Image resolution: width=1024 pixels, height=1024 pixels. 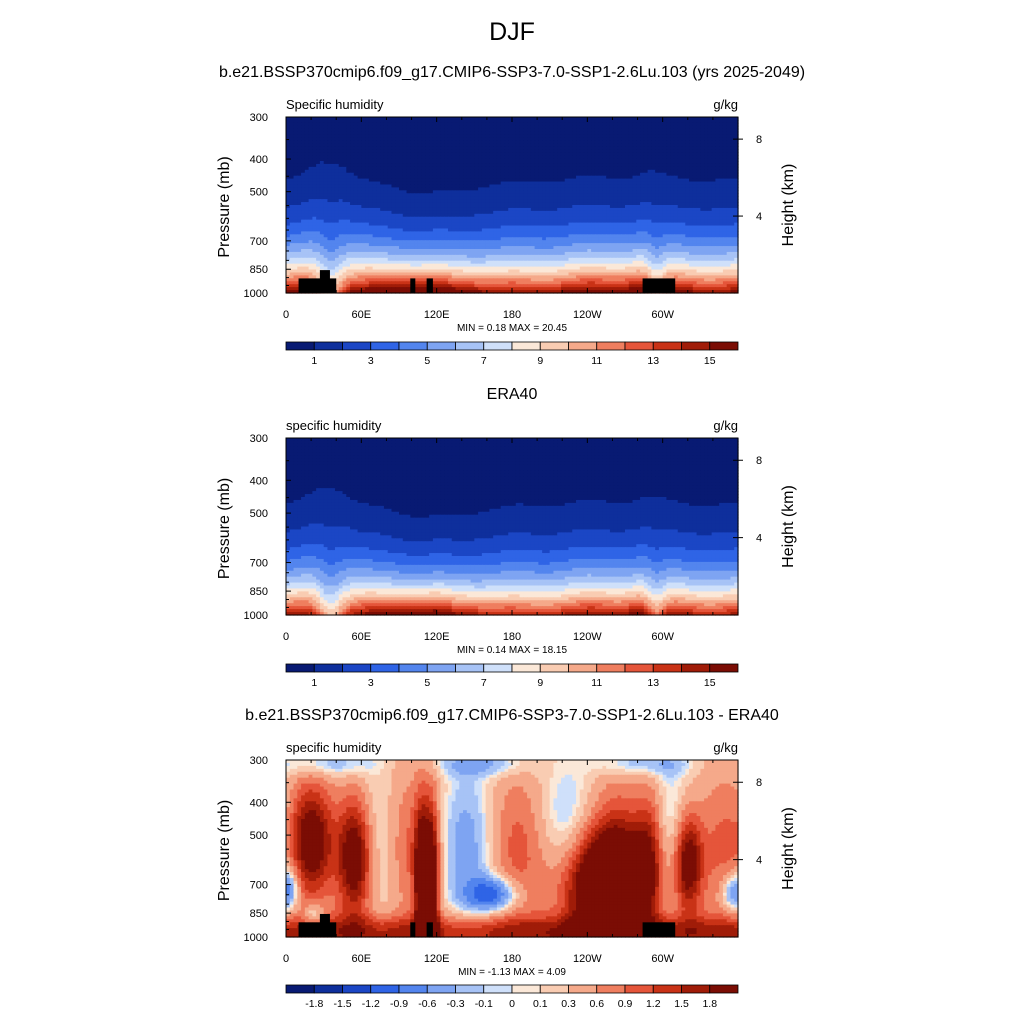 I want to click on y2-tick-label: 8, so click(x=759, y=783).